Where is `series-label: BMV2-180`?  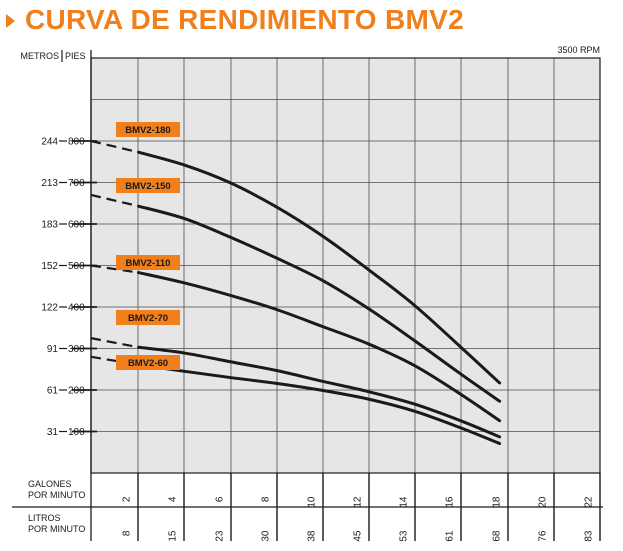 series-label: BMV2-180 is located at coordinates (147, 130).